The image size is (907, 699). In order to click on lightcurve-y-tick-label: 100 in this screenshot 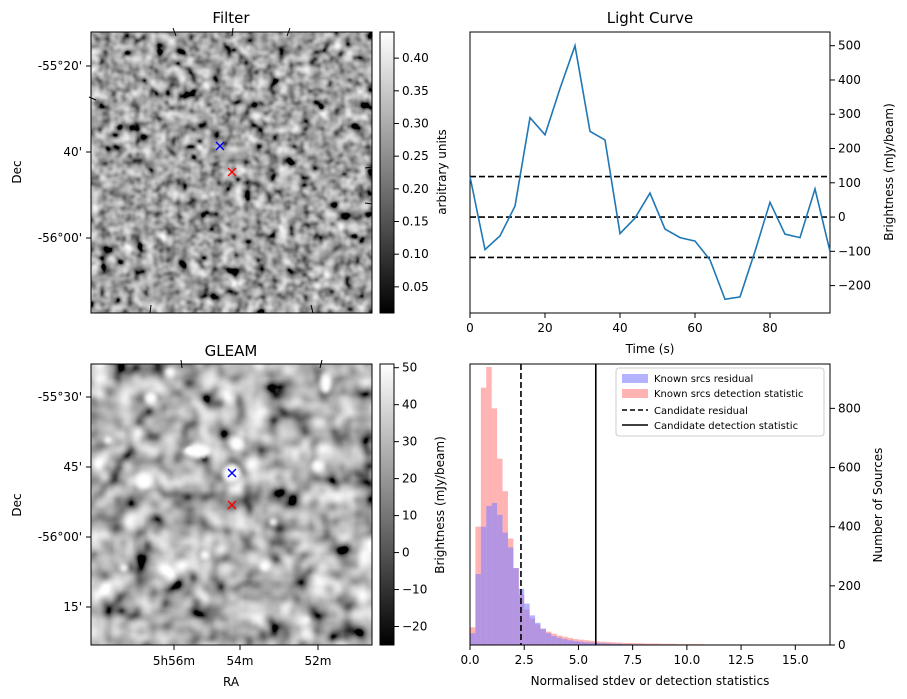, I will do `click(849, 183)`.